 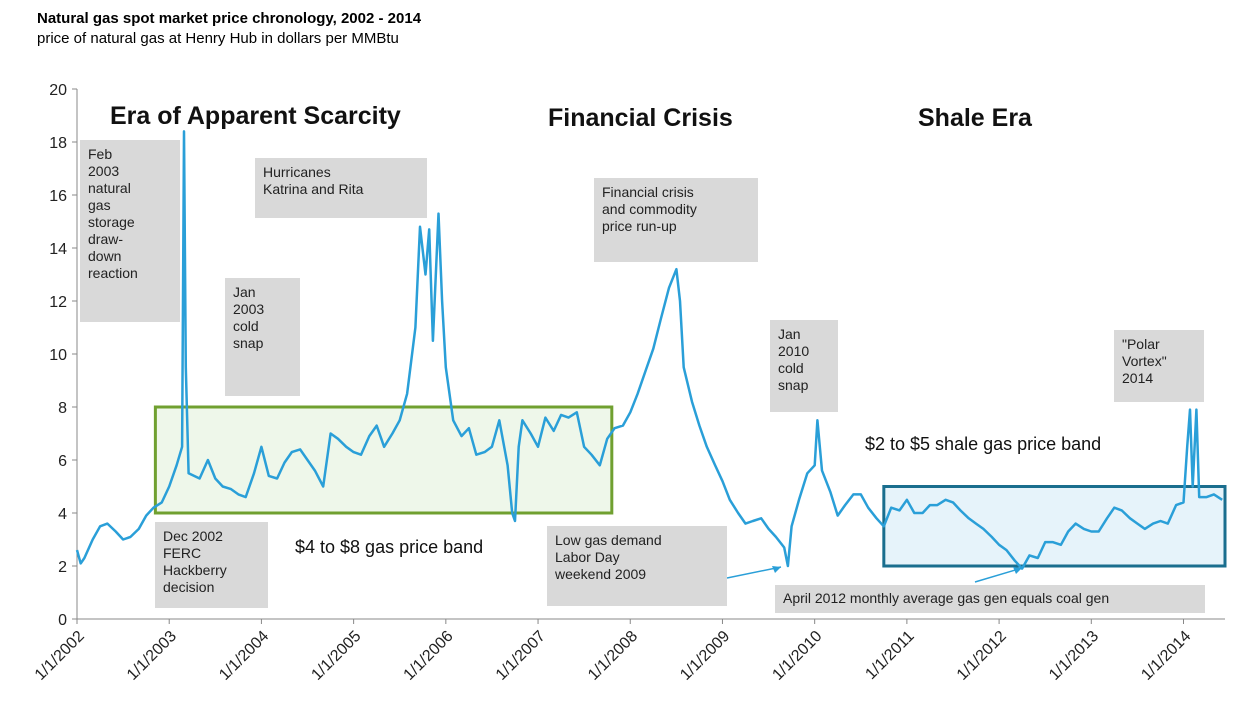 What do you see at coordinates (1159, 366) in the screenshot?
I see `annotation: "Polar Vortex" 2014` at bounding box center [1159, 366].